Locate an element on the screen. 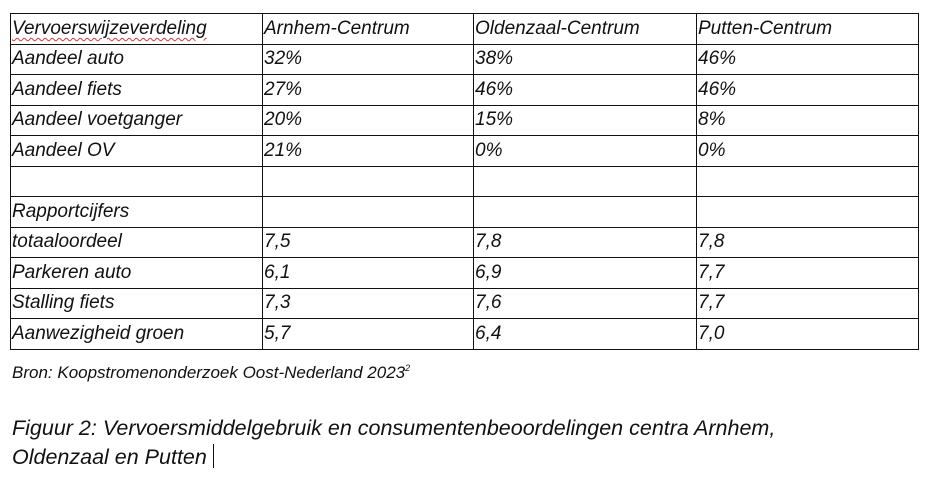 The height and width of the screenshot is (480, 929). table-cell: 7,6 is located at coordinates (585, 303).